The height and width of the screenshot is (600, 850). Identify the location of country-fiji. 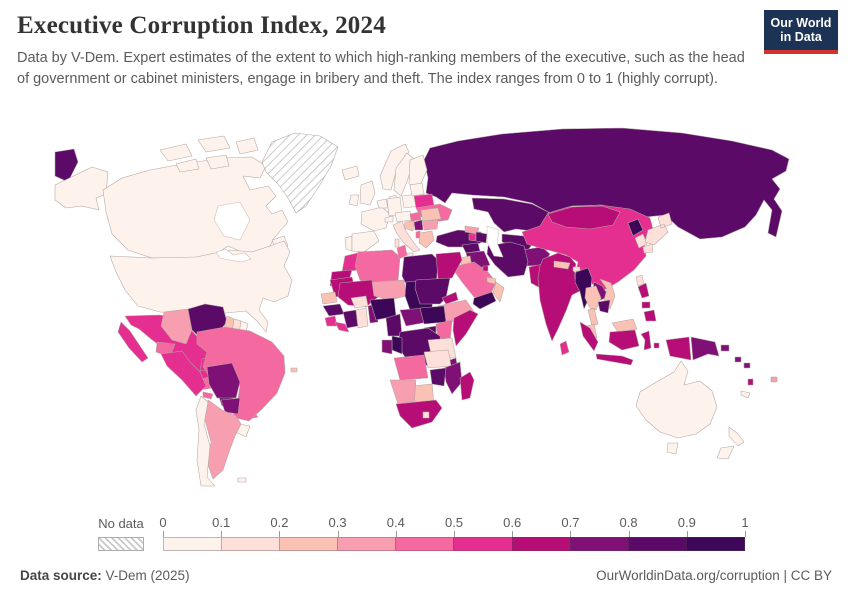
(774, 379).